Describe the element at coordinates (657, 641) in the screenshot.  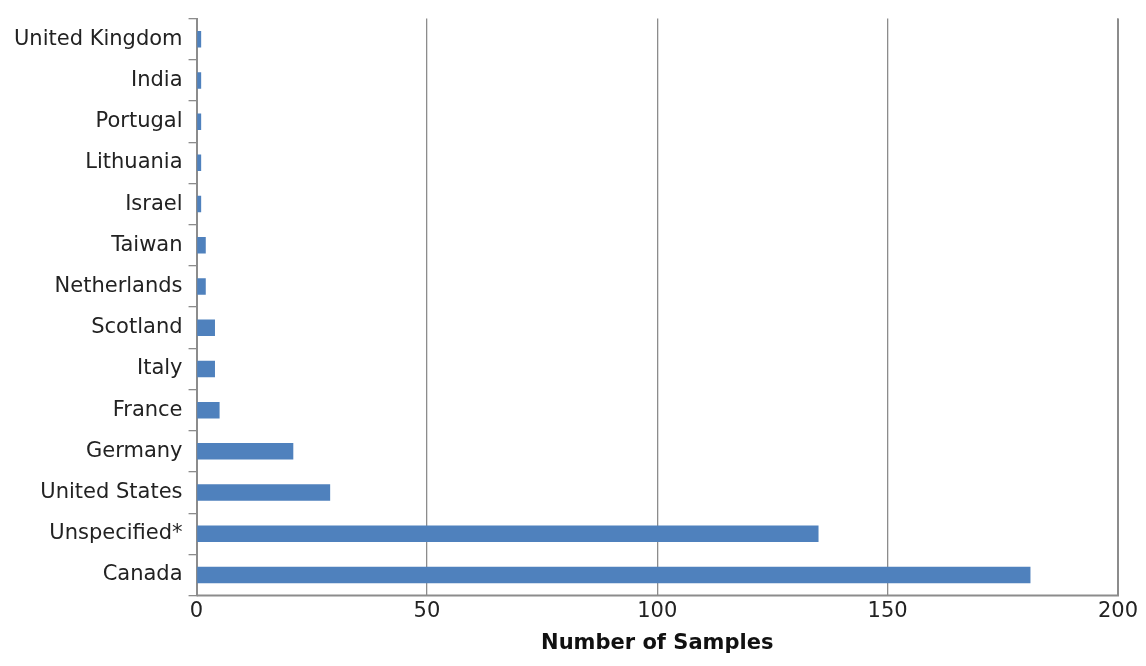
I see `x-axis-title: Number of Samples` at that location.